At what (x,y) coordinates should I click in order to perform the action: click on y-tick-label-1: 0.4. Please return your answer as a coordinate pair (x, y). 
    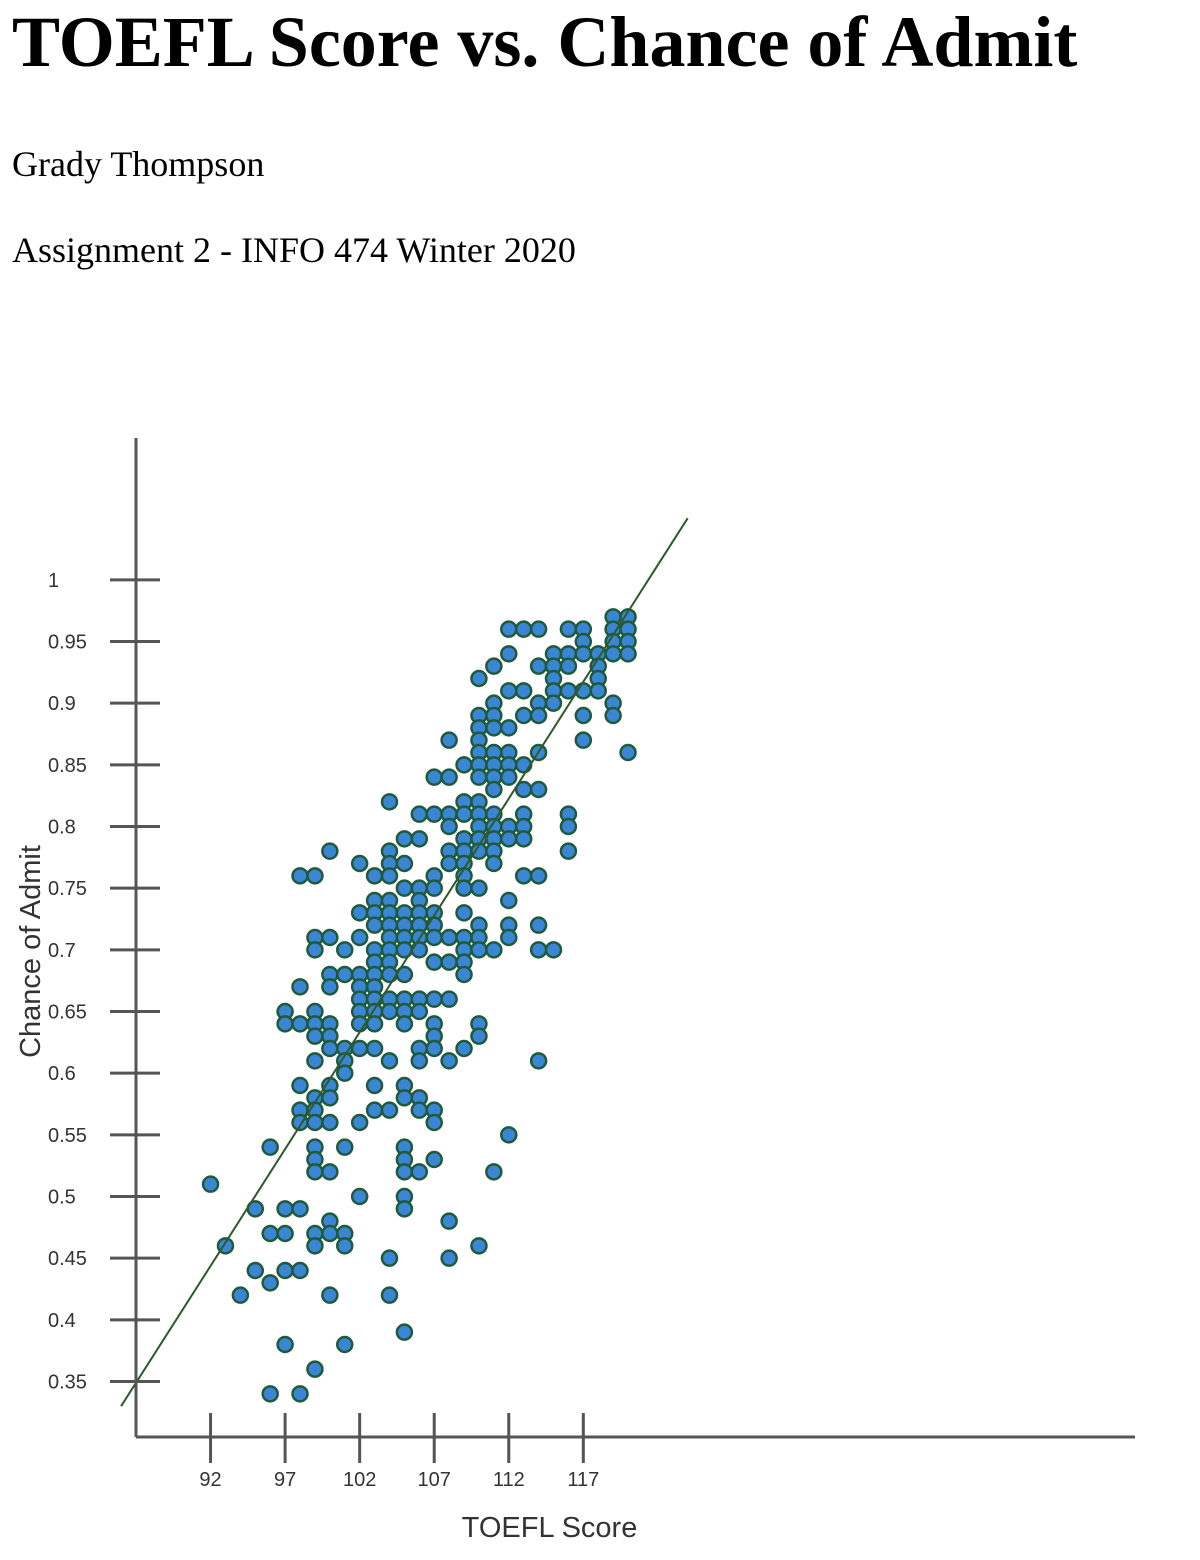
    Looking at the image, I should click on (62, 1321).